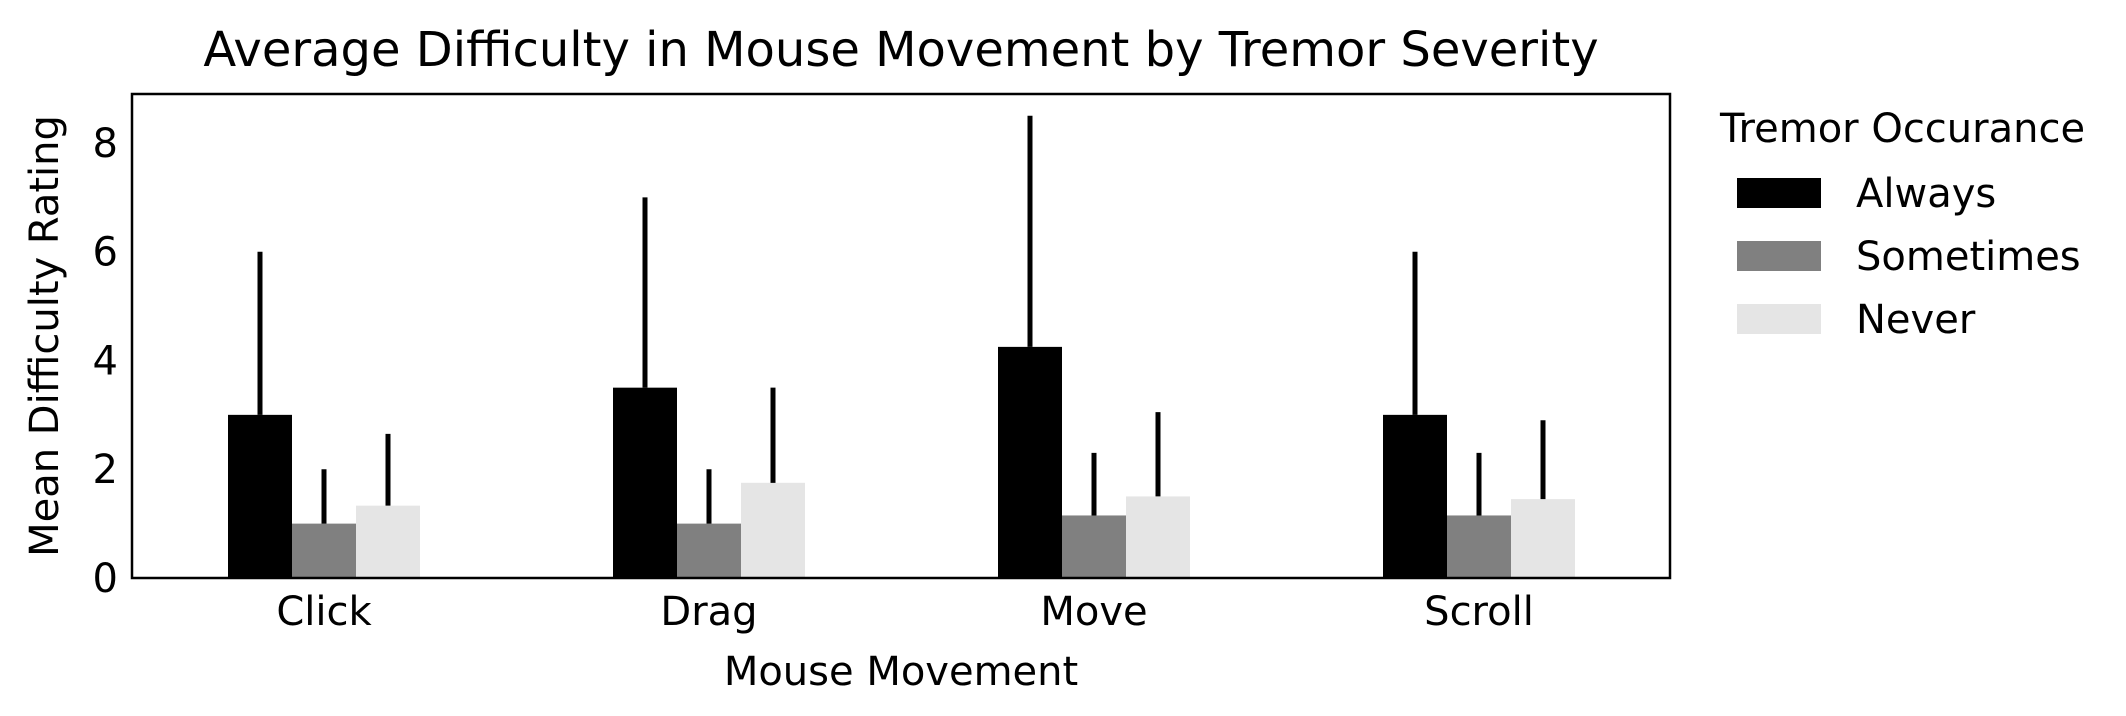  What do you see at coordinates (1779, 319) in the screenshot?
I see `legend-swatch-never` at bounding box center [1779, 319].